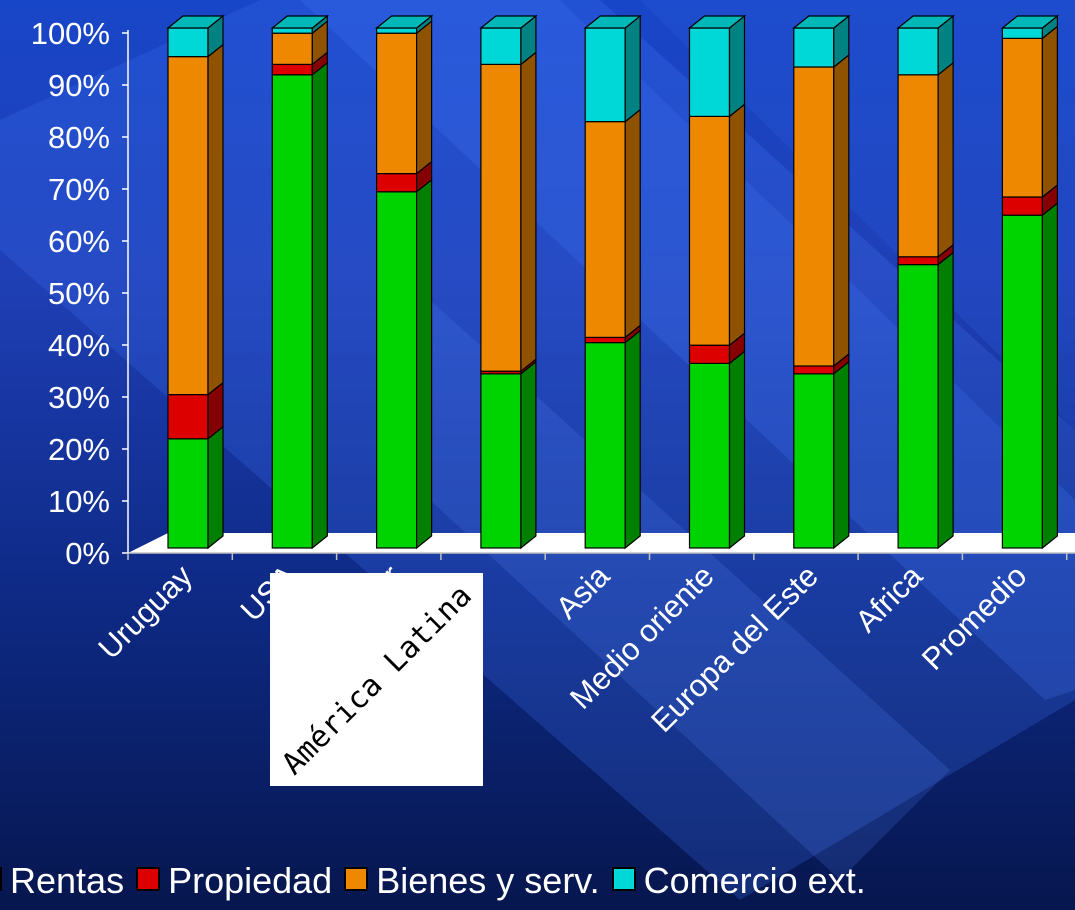  I want to click on category-label-overlay: América Latina, so click(376, 679).